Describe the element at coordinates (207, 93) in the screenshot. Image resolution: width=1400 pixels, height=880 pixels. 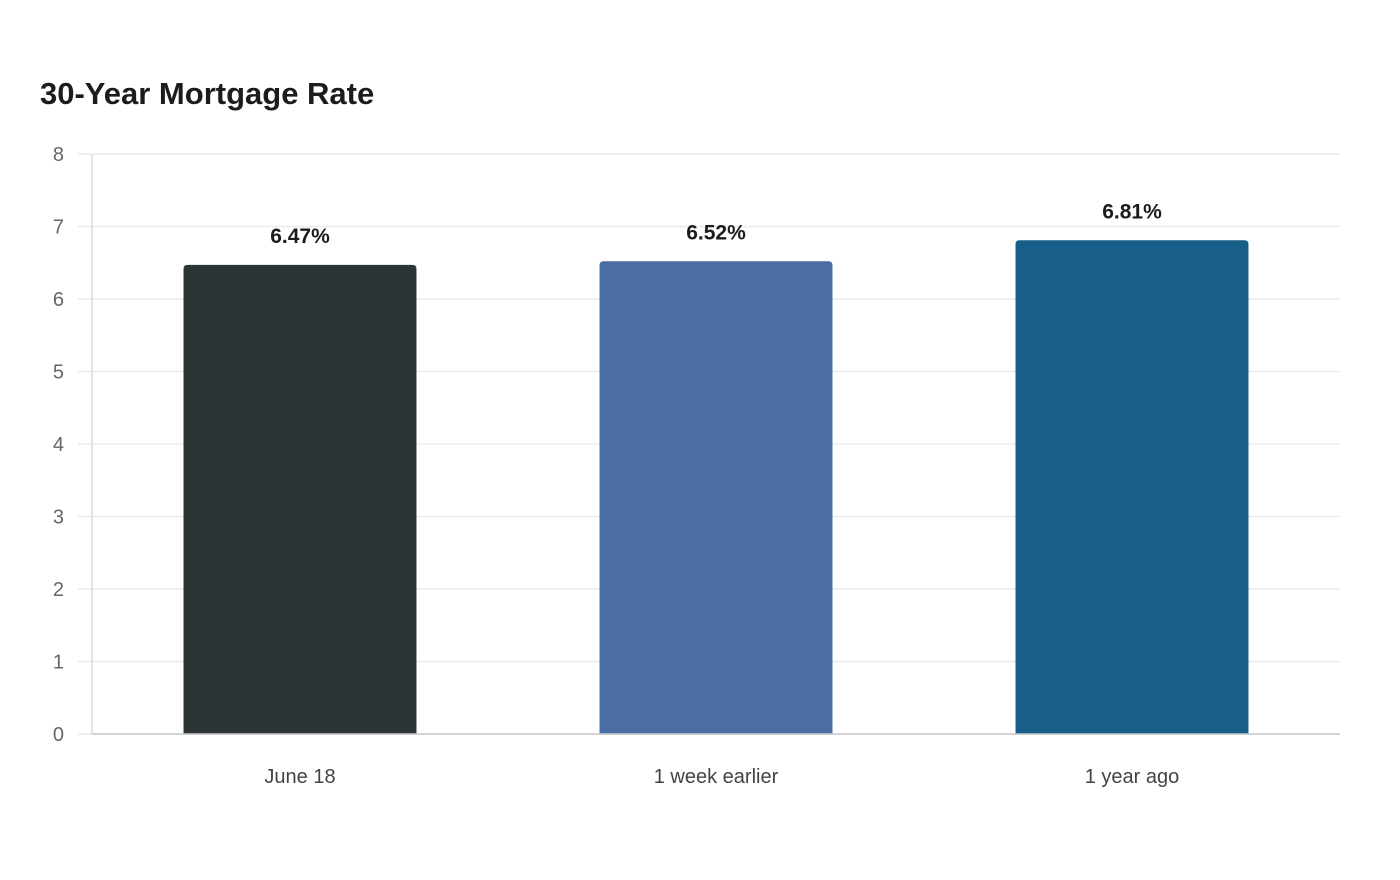
I see `chart-title: 30-Year Mortgage Rate` at that location.